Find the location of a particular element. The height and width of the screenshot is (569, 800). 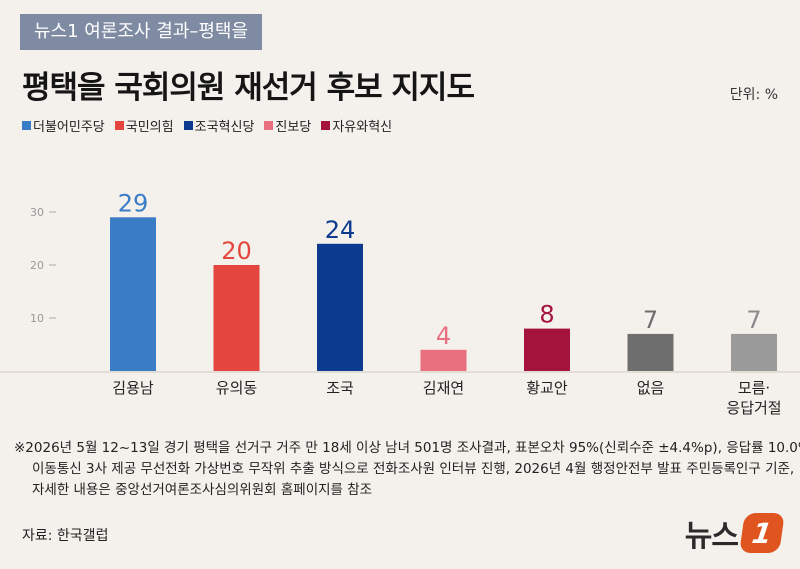

y-tick-label: 30 is located at coordinates (37, 212).